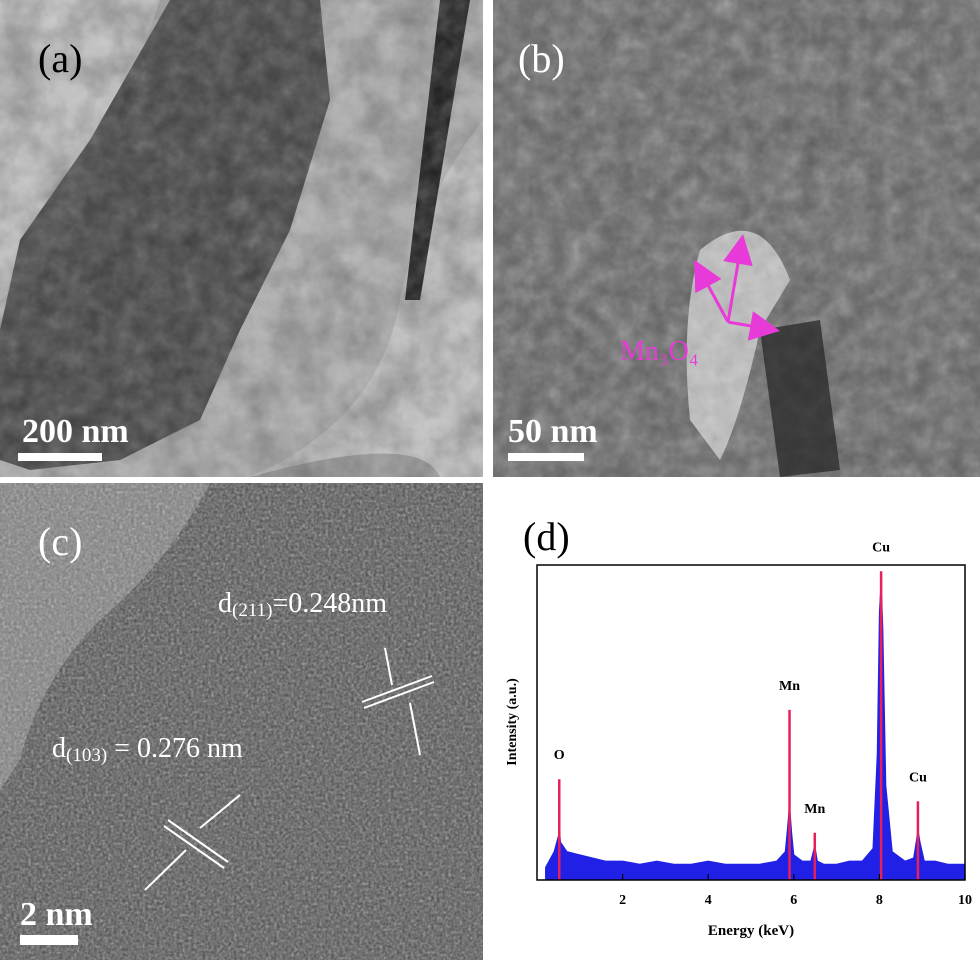 The height and width of the screenshot is (960, 980). Describe the element at coordinates (60, 58) in the screenshot. I see `panel-label: (a)` at that location.